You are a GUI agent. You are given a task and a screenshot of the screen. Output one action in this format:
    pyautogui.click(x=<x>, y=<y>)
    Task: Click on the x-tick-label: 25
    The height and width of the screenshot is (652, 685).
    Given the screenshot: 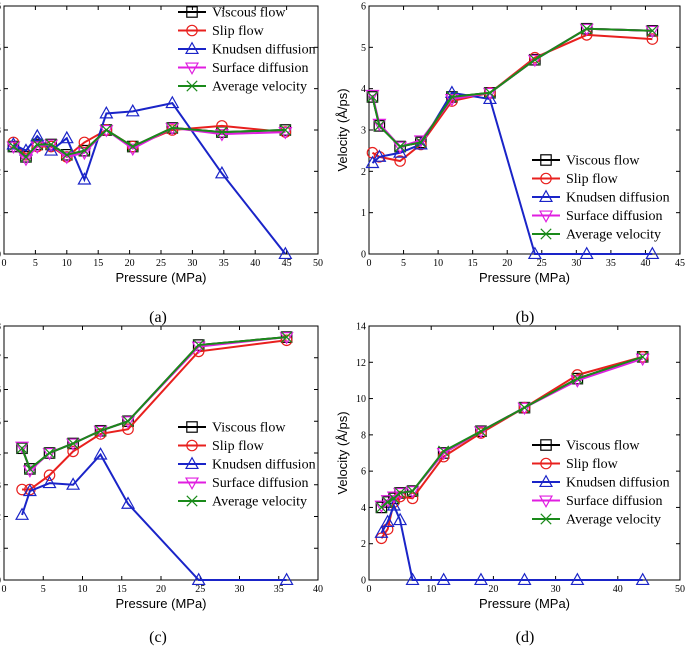 What is the action you would take?
    pyautogui.click(x=161, y=263)
    